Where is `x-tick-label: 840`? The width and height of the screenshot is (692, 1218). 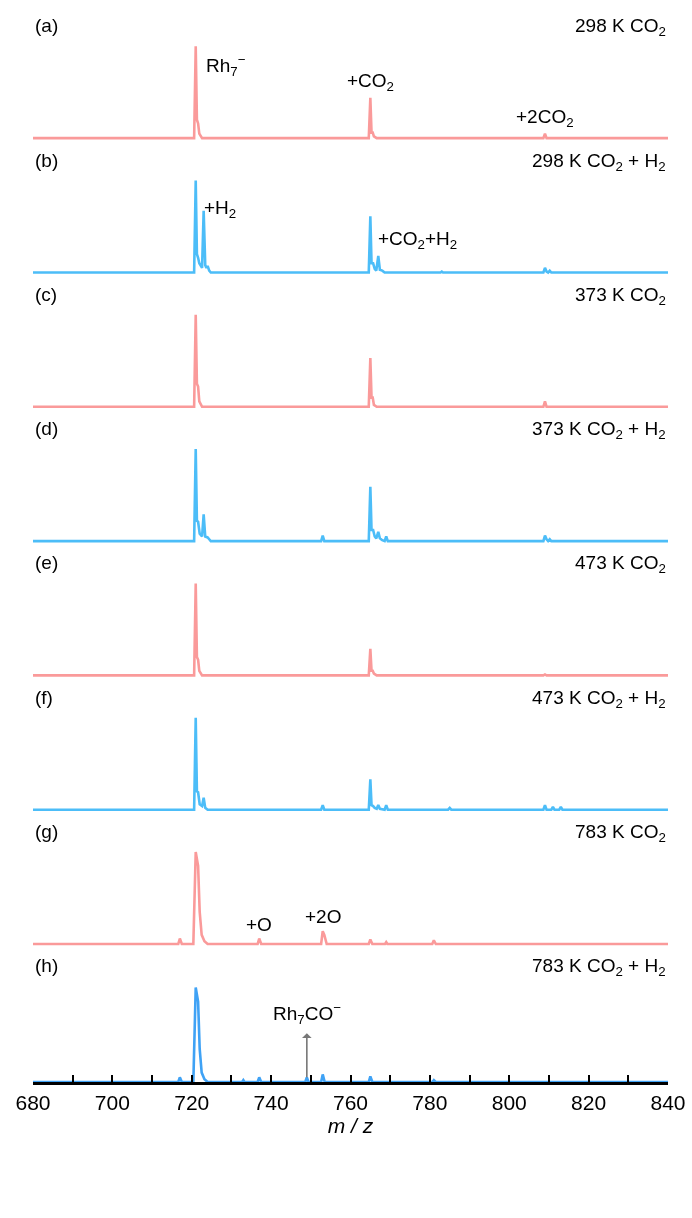
x-tick-label: 840 is located at coordinates (668, 1102).